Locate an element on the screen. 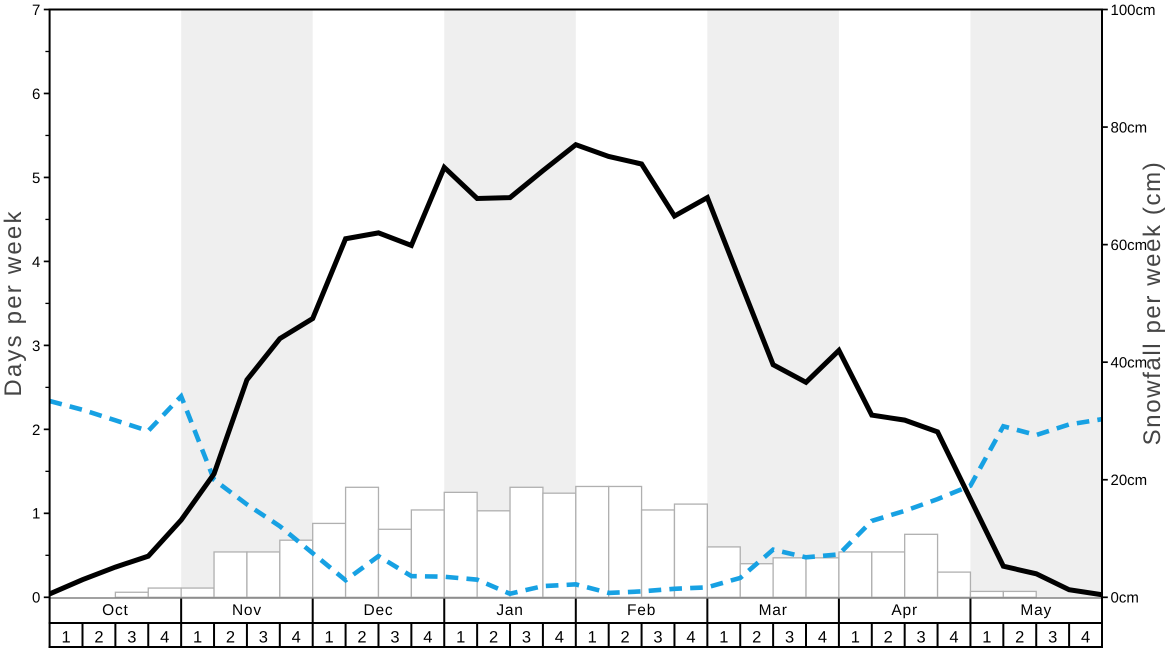 The image size is (1168, 653). svg-text: Mar is located at coordinates (773, 610).